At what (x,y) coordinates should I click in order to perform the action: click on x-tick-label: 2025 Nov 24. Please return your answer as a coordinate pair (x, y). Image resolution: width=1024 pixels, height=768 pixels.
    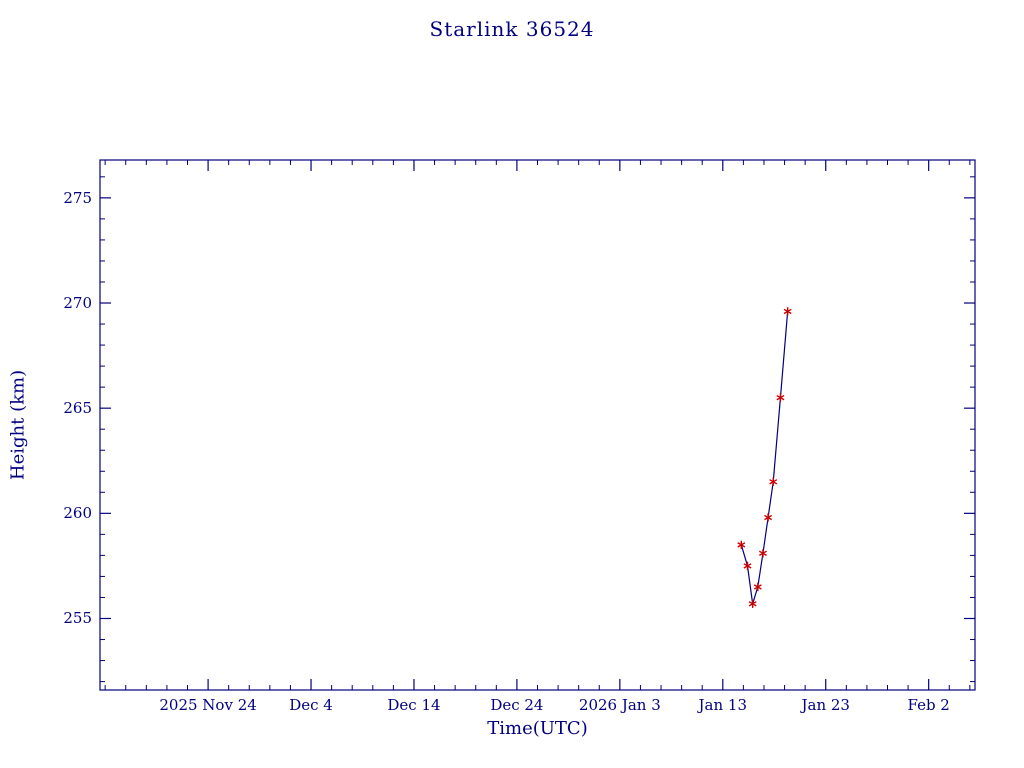
    Looking at the image, I should click on (208, 705).